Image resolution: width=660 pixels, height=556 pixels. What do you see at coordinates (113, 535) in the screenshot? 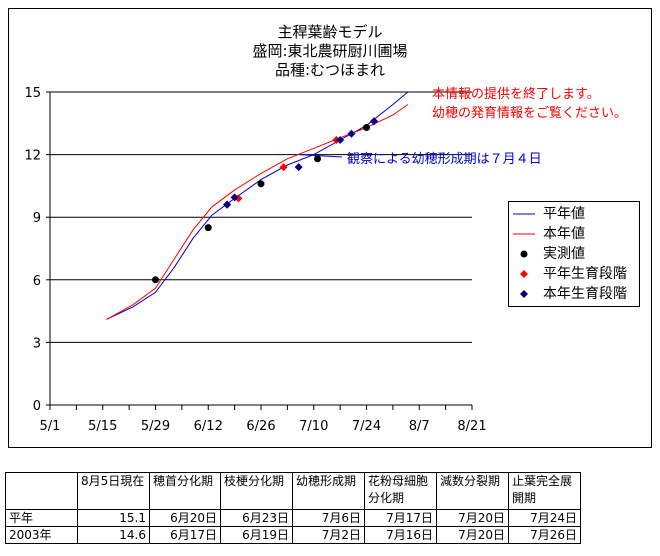
I see `table-cell: 14.6` at bounding box center [113, 535].